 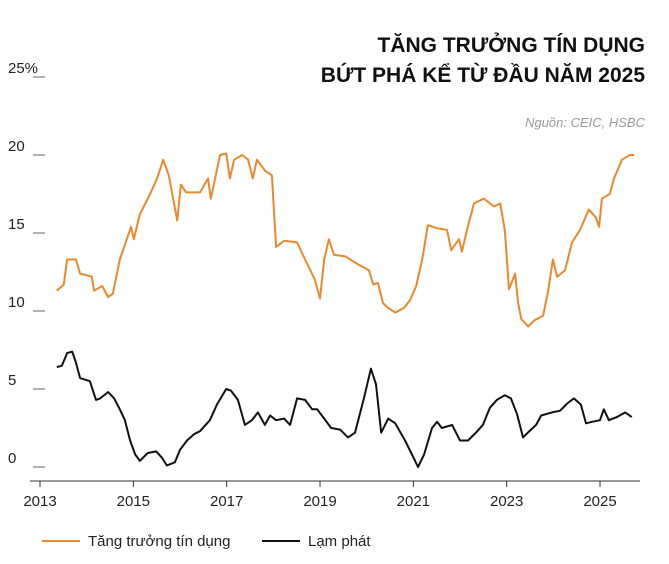 I want to click on legend-label: Tăng trưởng tín dụng, so click(x=159, y=541).